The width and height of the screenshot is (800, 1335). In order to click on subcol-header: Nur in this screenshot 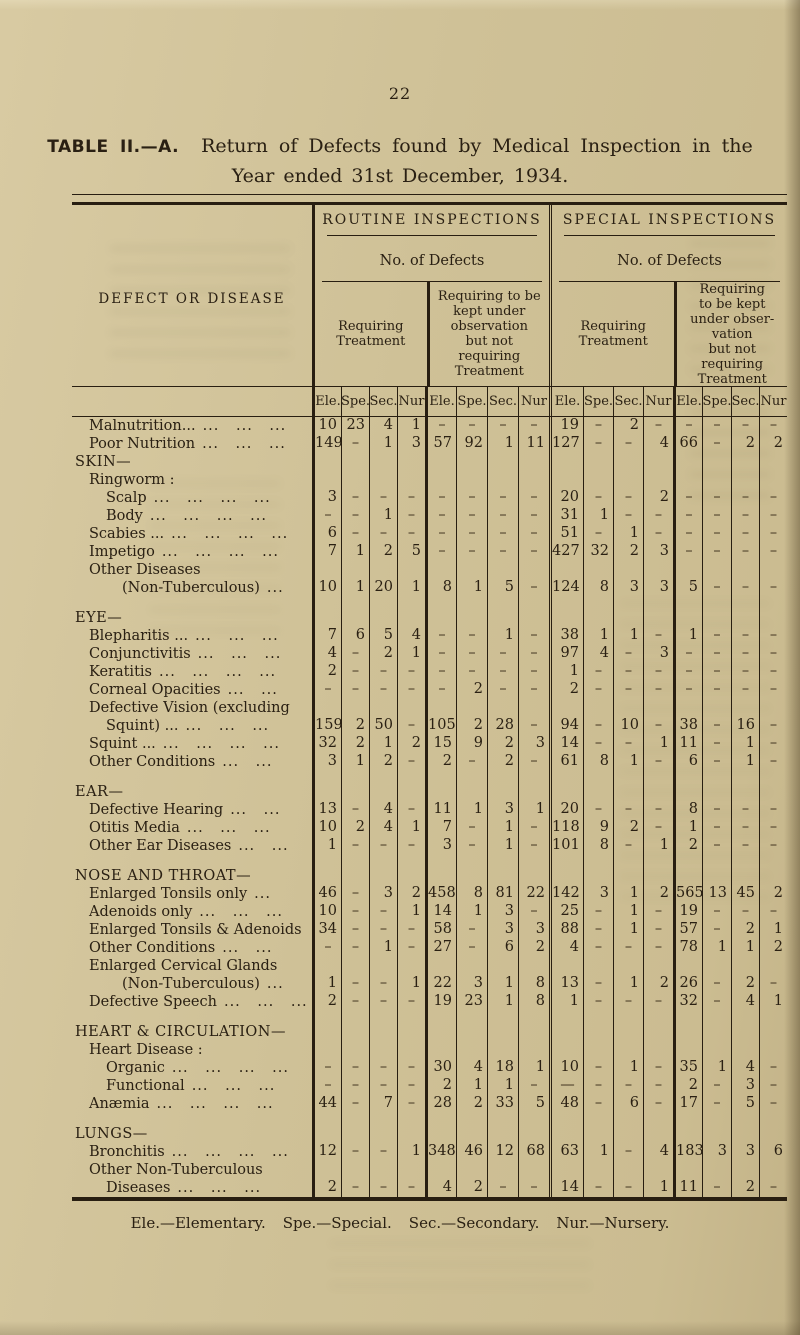, I will do `click(658, 401)`.